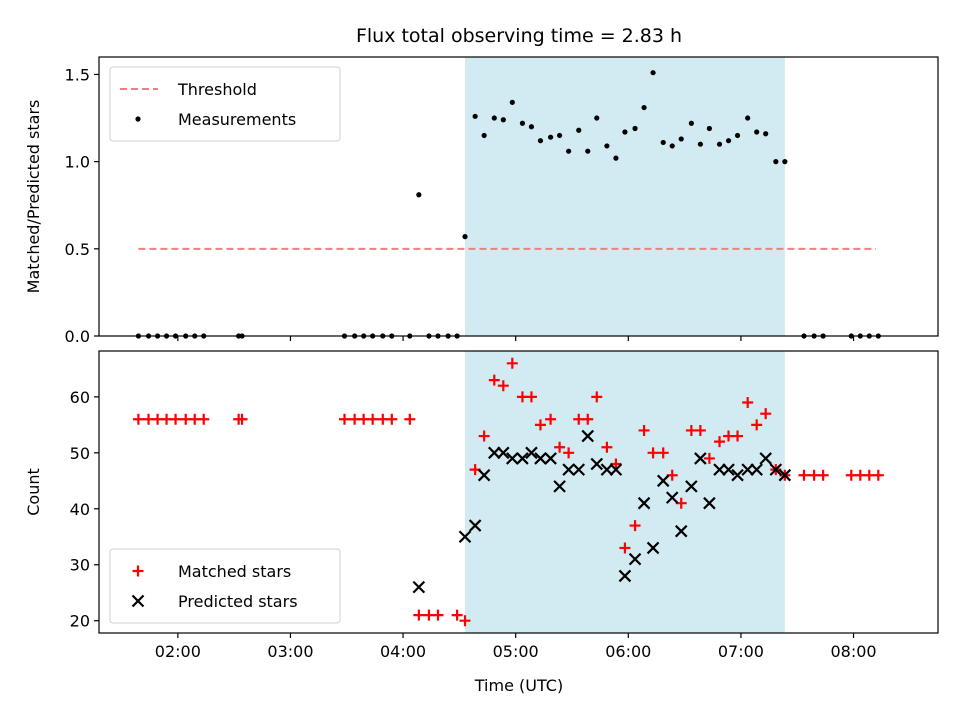  I want to click on x-tick-label: 02:00, so click(178, 651).